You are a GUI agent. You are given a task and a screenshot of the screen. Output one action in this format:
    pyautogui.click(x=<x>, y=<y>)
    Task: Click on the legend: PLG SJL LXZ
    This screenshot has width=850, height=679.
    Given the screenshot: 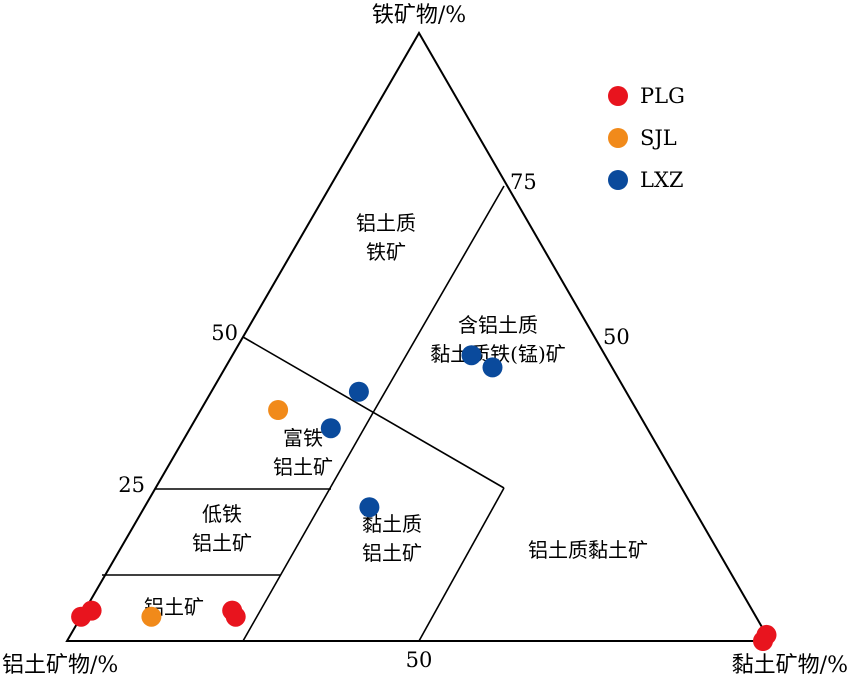 What is the action you would take?
    pyautogui.click(x=646, y=138)
    